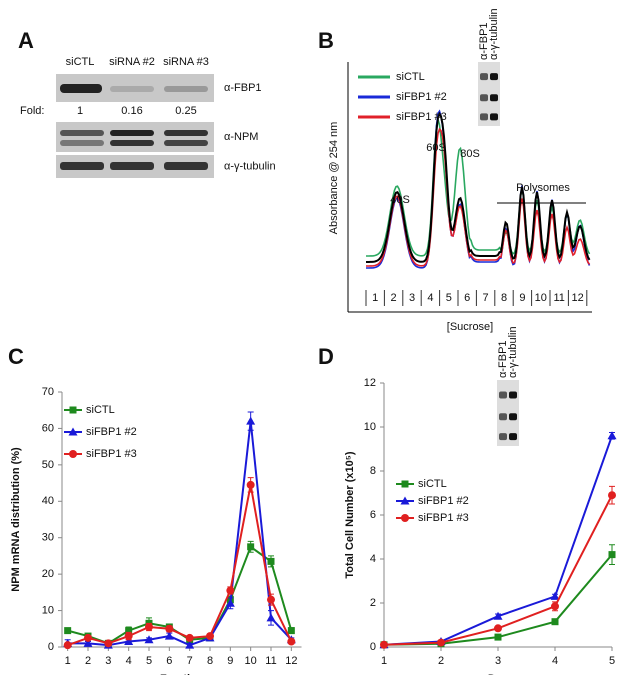 The image size is (624, 675). What do you see at coordinates (467, 298) in the screenshot?
I see `fraction-label: 6` at bounding box center [467, 298].